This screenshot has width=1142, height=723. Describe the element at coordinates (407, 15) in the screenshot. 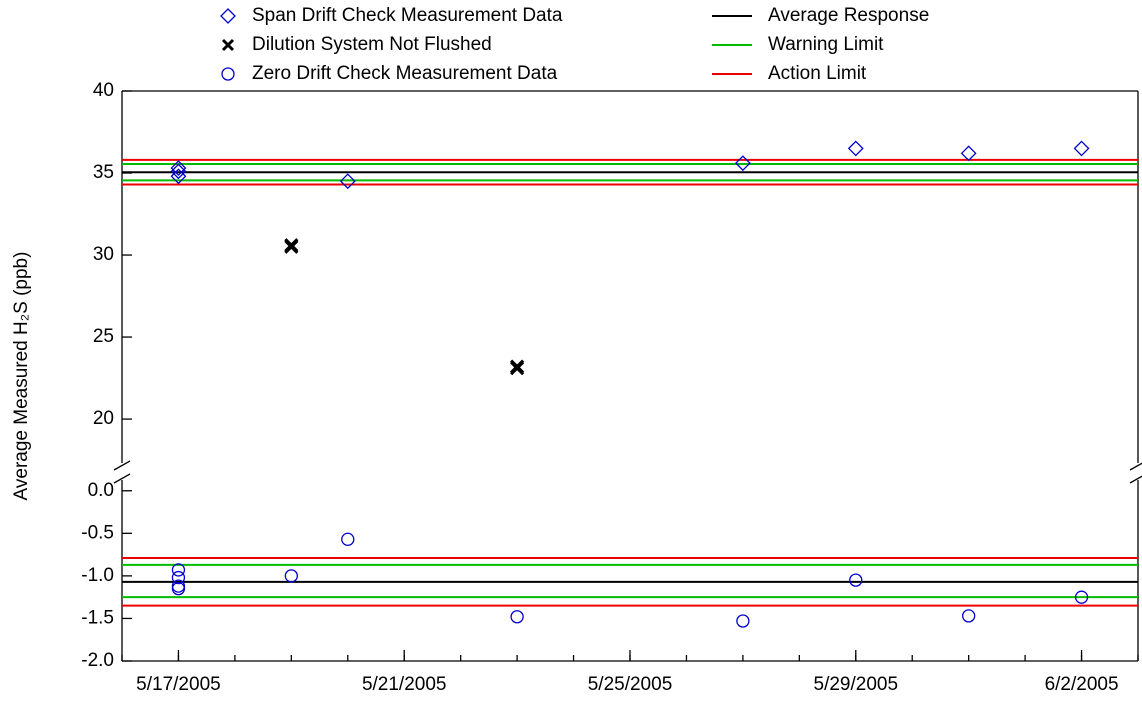

I see `legend-label: Span Drift Check Measurement Data` at that location.